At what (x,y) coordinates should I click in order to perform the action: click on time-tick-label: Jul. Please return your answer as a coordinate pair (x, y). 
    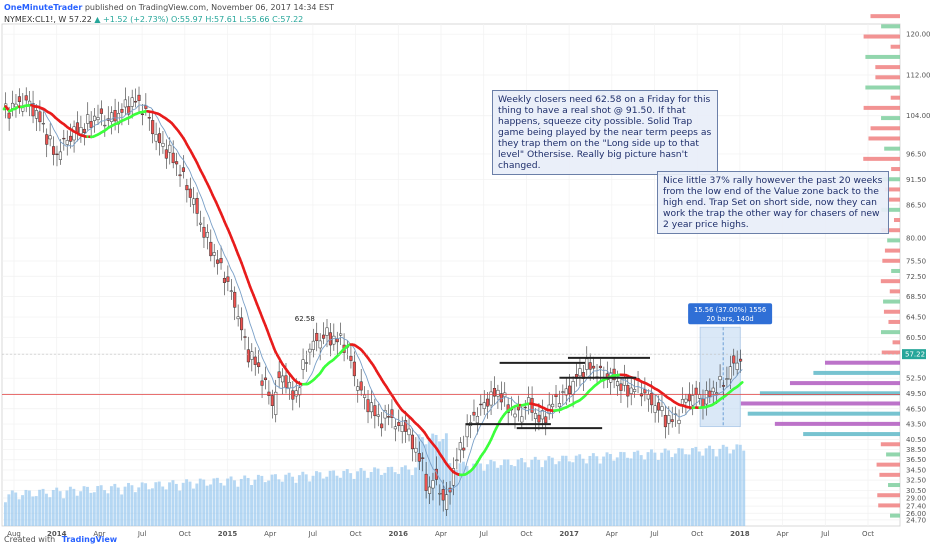
    Looking at the image, I should click on (313, 534).